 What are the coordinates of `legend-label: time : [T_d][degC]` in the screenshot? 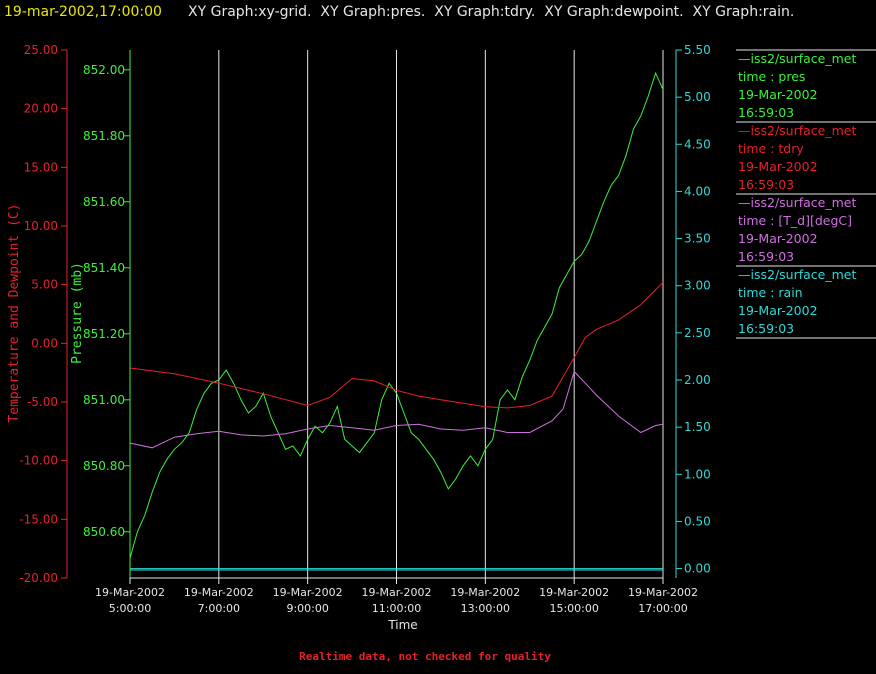 It's located at (795, 220).